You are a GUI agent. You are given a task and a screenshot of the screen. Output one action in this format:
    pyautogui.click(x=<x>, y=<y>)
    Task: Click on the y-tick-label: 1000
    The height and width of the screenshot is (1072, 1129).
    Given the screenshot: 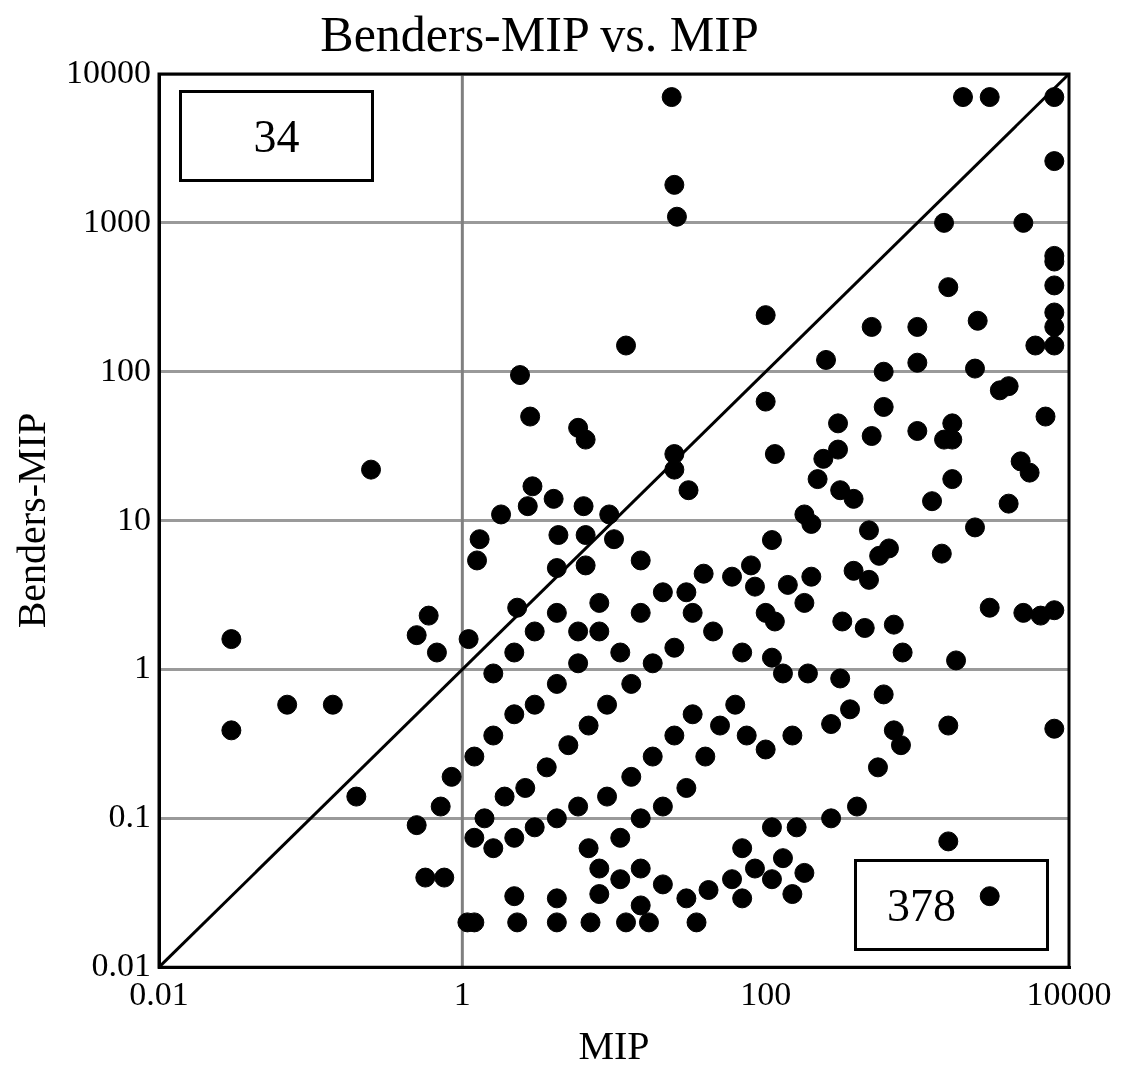 What is the action you would take?
    pyautogui.click(x=117, y=220)
    